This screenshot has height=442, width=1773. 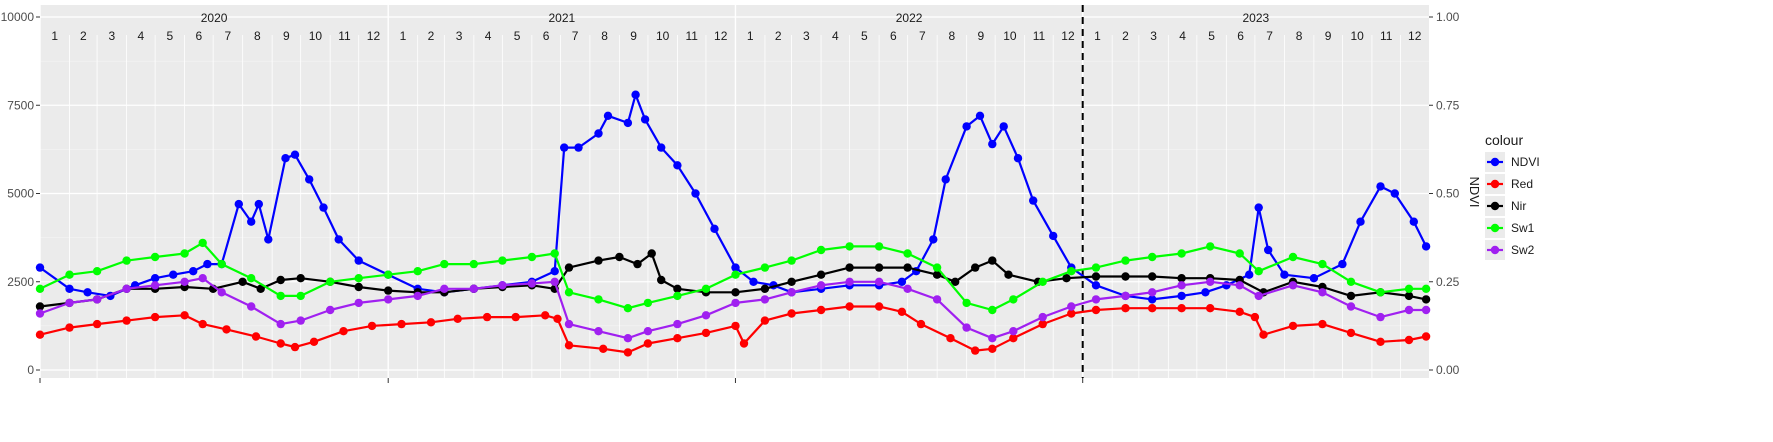 I want to click on month-label: 6, so click(x=199, y=36).